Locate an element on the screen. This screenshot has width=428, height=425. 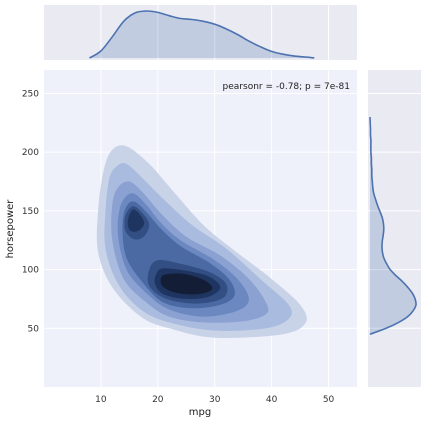
marginal-y-kde is located at coordinates (393, 225).